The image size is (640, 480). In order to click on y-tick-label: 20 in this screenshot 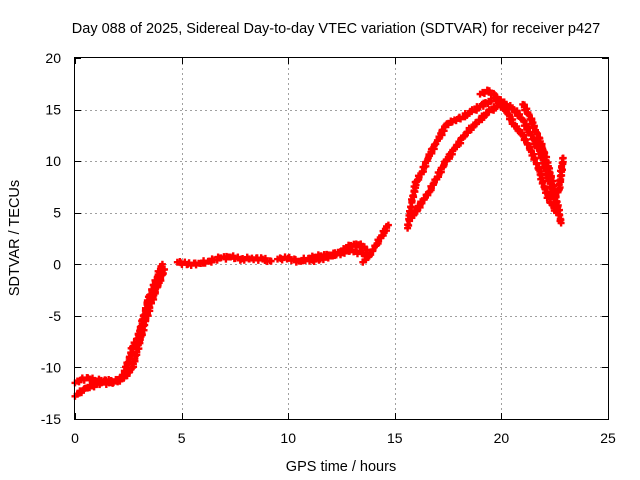, I will do `click(53, 58)`.